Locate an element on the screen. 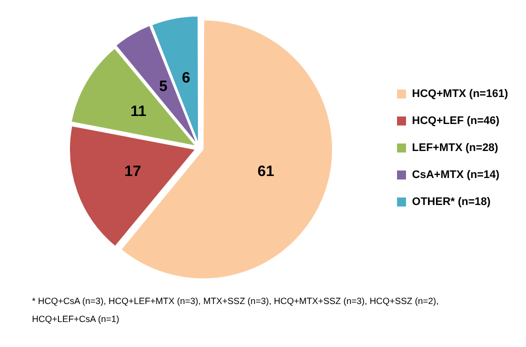 The image size is (526, 347). data-label: 17 is located at coordinates (133, 171).